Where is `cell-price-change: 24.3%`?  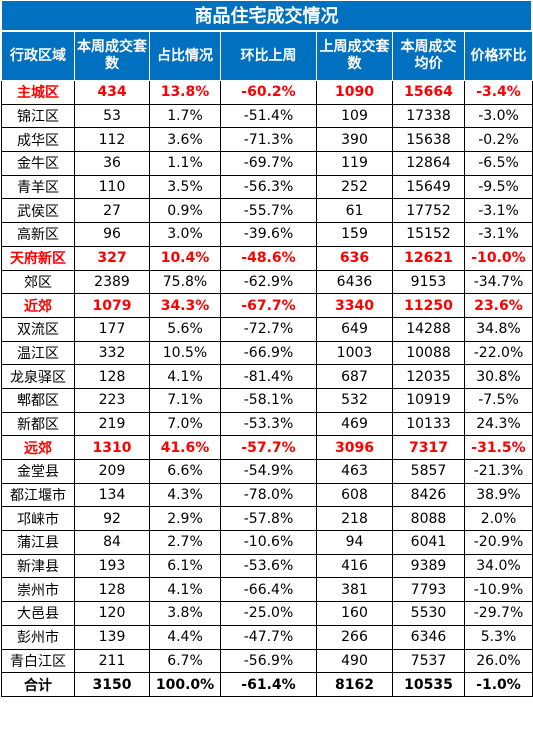
cell-price-change: 24.3% is located at coordinates (498, 424).